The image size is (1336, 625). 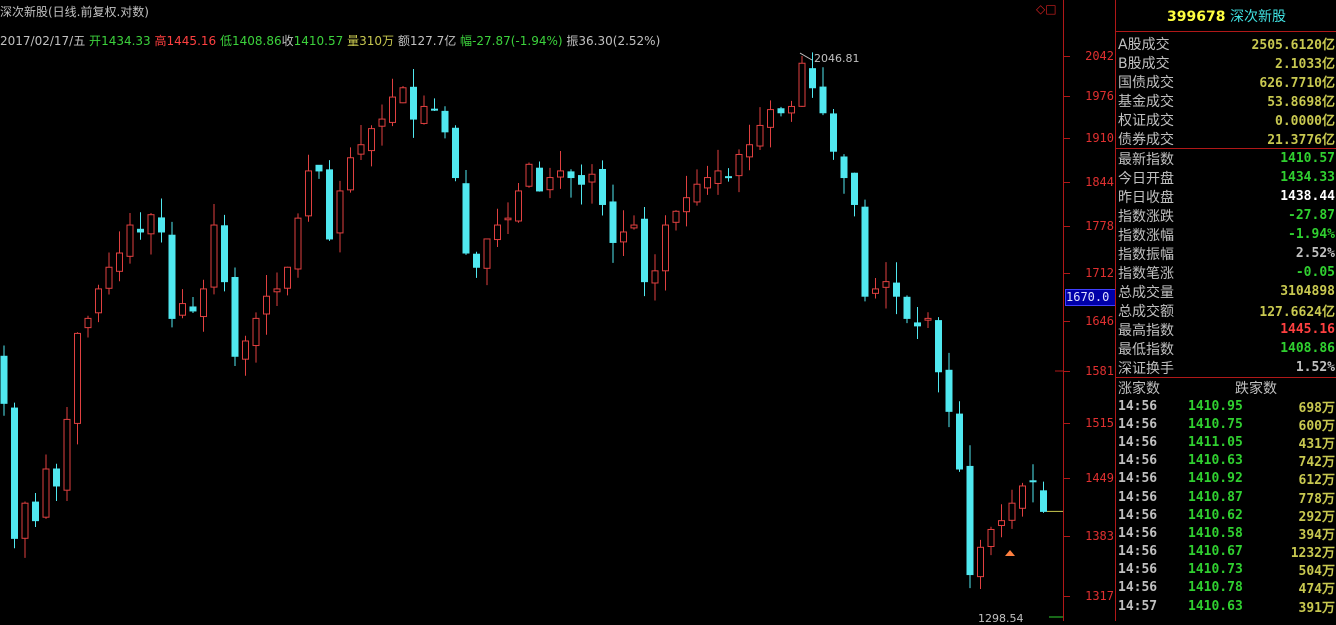 I want to click on tick-row: 14:56 1410.95 698万, so click(x=1226, y=406).